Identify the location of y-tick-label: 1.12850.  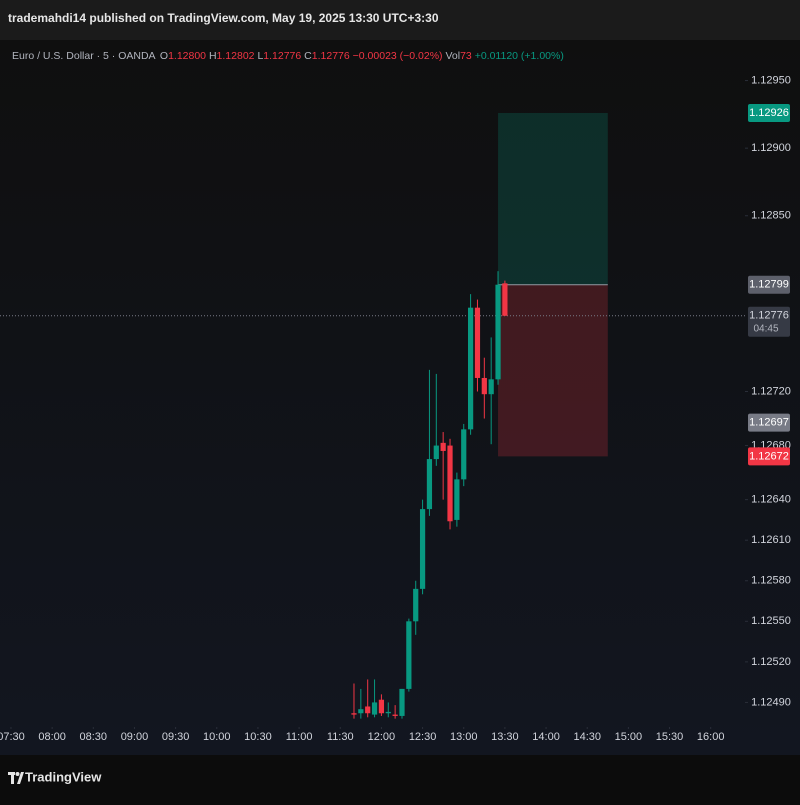
(771, 216).